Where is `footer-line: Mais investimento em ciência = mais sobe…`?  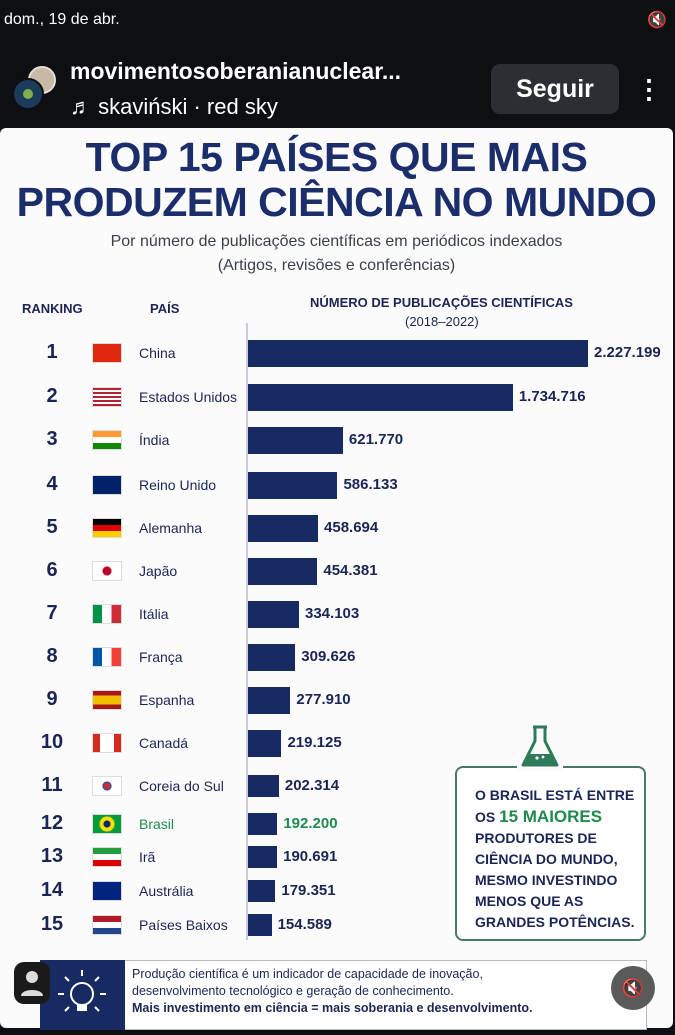
footer-line: Mais investimento em ciência = mais sobe… is located at coordinates (332, 1008).